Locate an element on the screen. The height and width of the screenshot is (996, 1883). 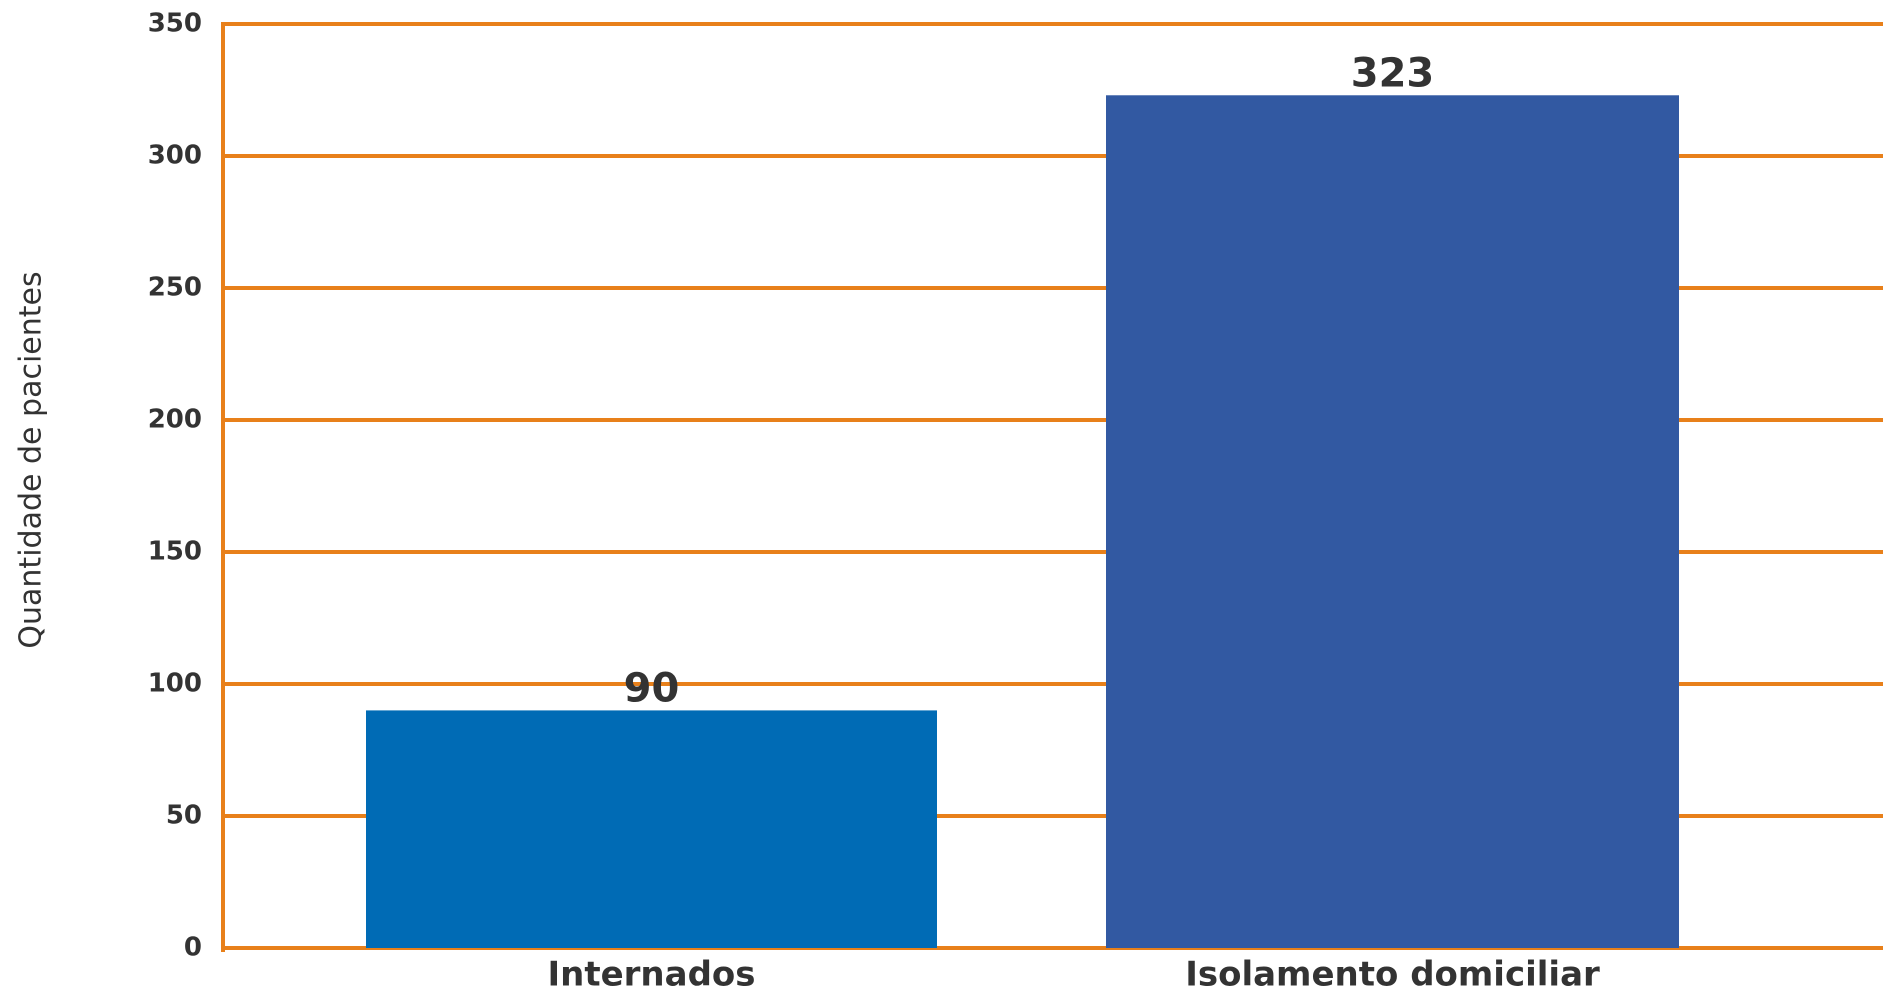
y-axis-label: Quantidade de pacientes is located at coordinates (31, 459).